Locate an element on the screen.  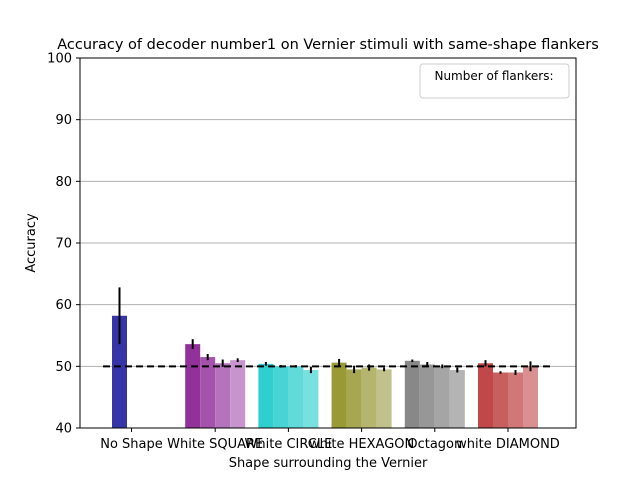
legend: Number of flankers: is located at coordinates (494, 81).